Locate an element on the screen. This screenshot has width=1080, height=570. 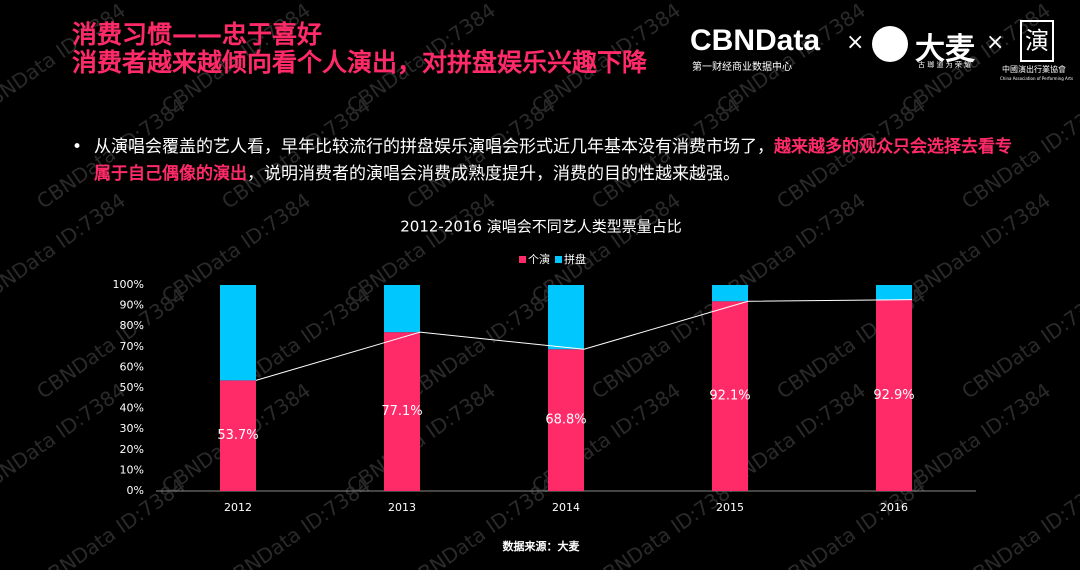
value-label: 77.1% is located at coordinates (401, 411).